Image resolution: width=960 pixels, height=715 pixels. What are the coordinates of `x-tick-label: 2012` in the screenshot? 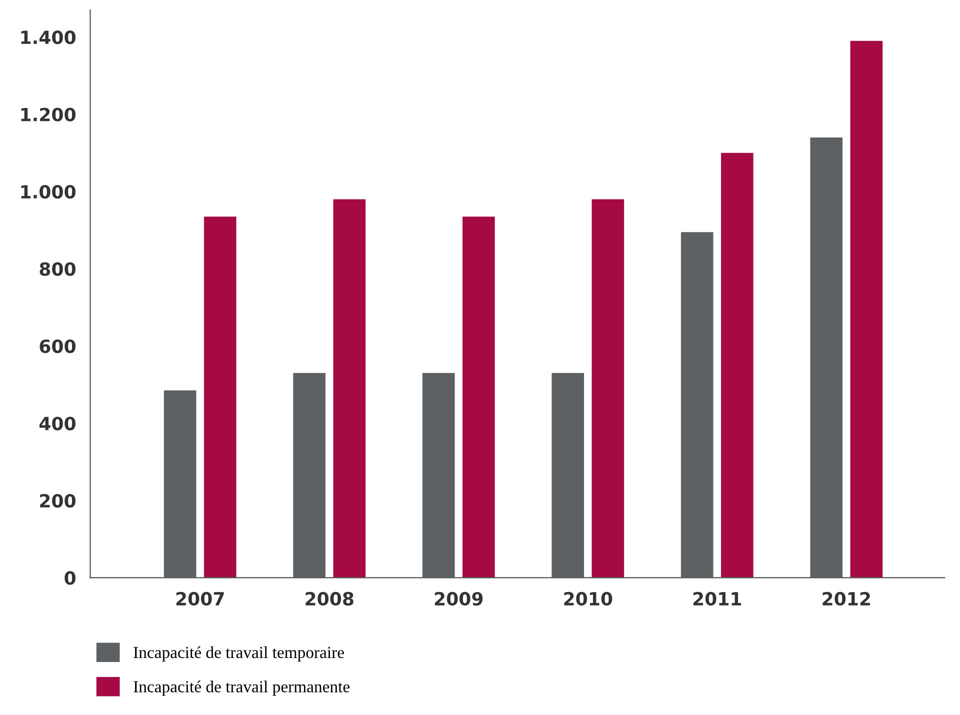 It's located at (846, 599).